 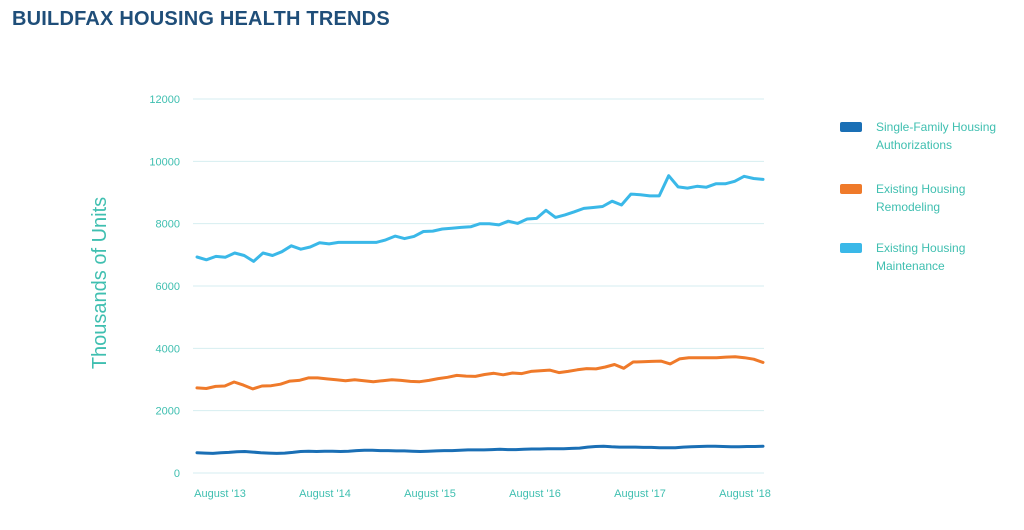 What do you see at coordinates (535, 494) in the screenshot?
I see `x-tick-label: August '16` at bounding box center [535, 494].